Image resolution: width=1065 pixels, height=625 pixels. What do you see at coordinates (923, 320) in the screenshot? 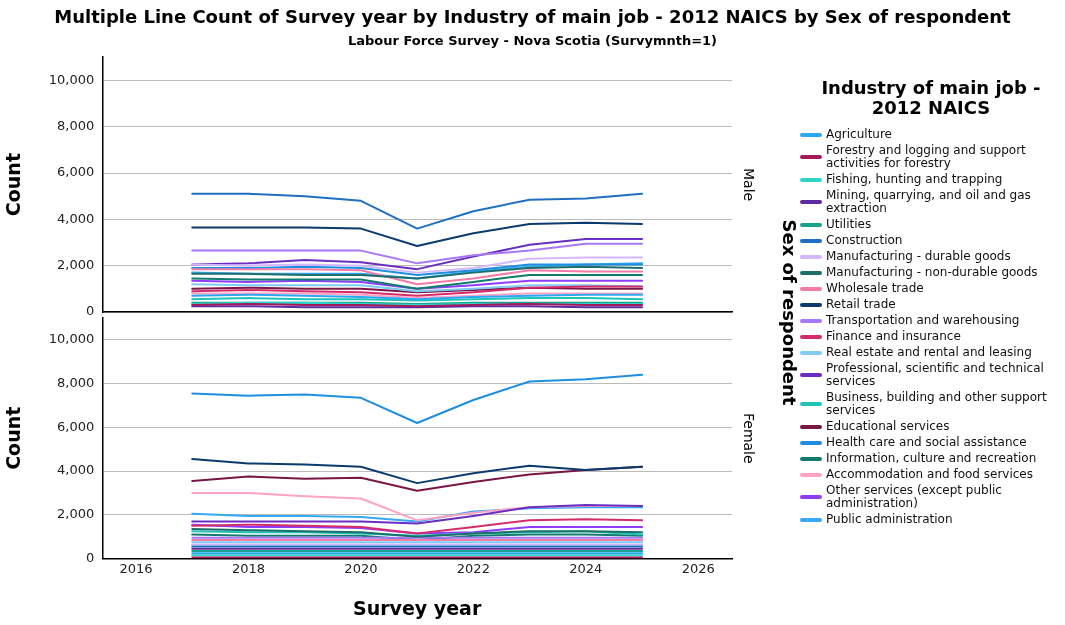
I see `legend-label: Transportation and warehousing` at bounding box center [923, 320].